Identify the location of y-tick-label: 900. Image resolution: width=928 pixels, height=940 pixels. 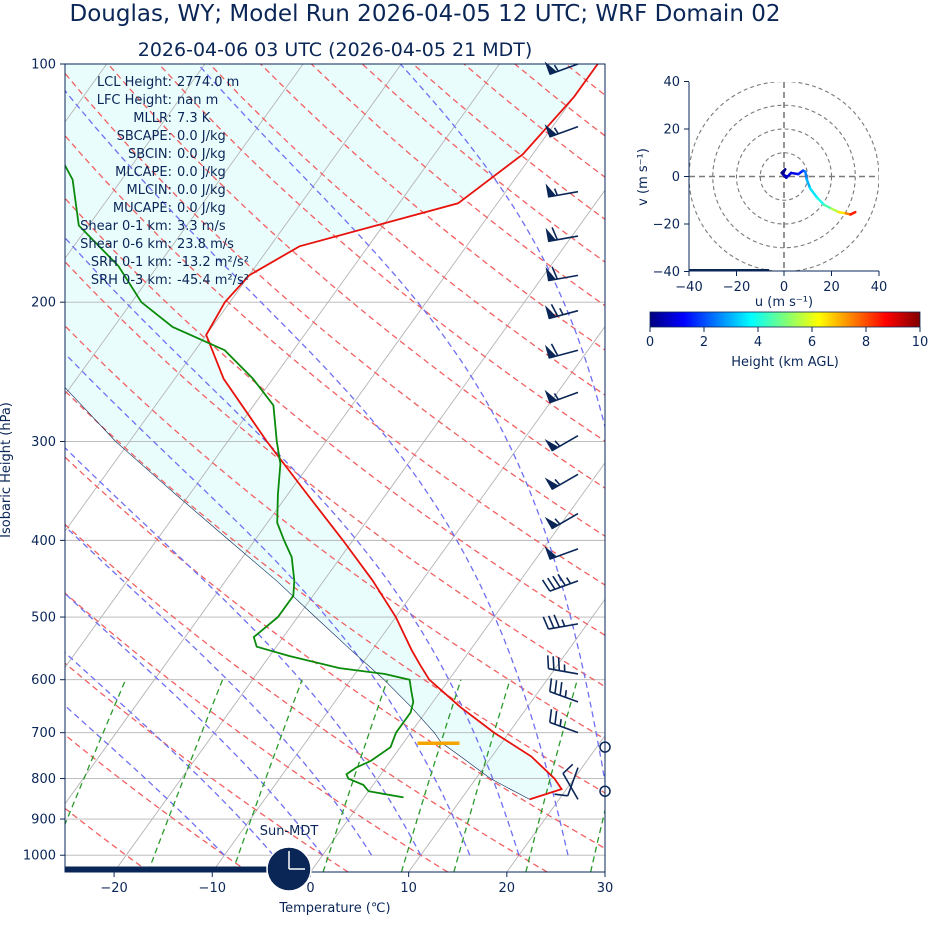
(43, 820).